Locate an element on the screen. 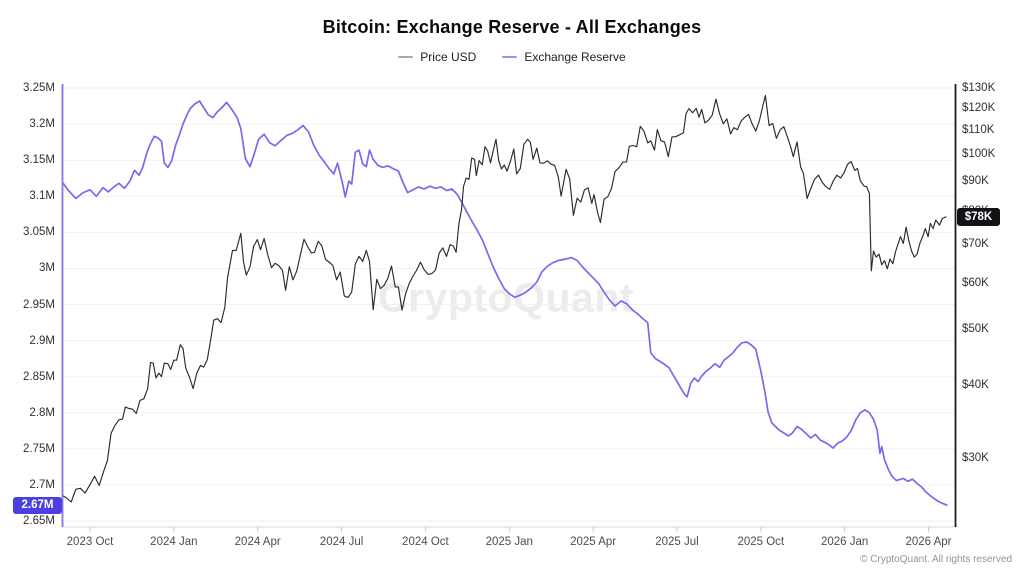 This screenshot has height=576, width=1024. y-right-tick-label: $120K is located at coordinates (979, 108).